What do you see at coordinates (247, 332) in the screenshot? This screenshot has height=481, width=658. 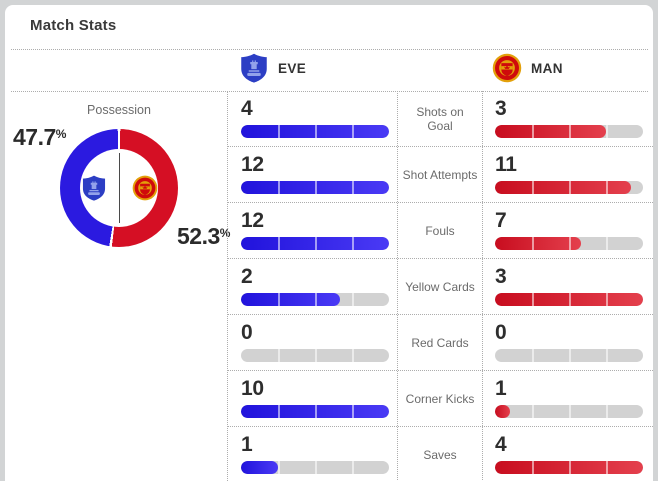 I see `home-stat-value: 0` at bounding box center [247, 332].